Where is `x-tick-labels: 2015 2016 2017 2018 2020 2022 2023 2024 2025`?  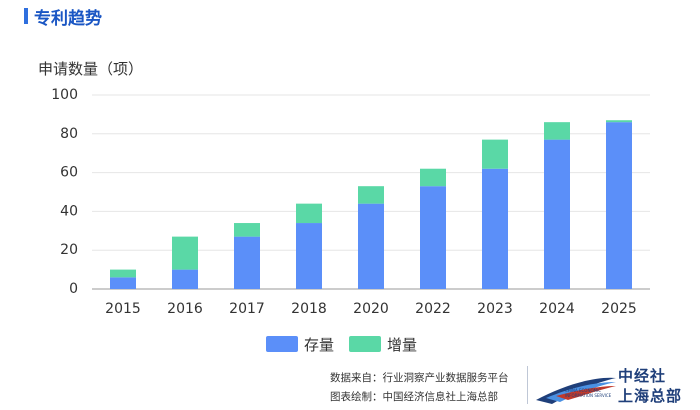
x-tick-labels: 2015 2016 2017 2018 2020 2022 2023 2024 2025 is located at coordinates (371, 309).